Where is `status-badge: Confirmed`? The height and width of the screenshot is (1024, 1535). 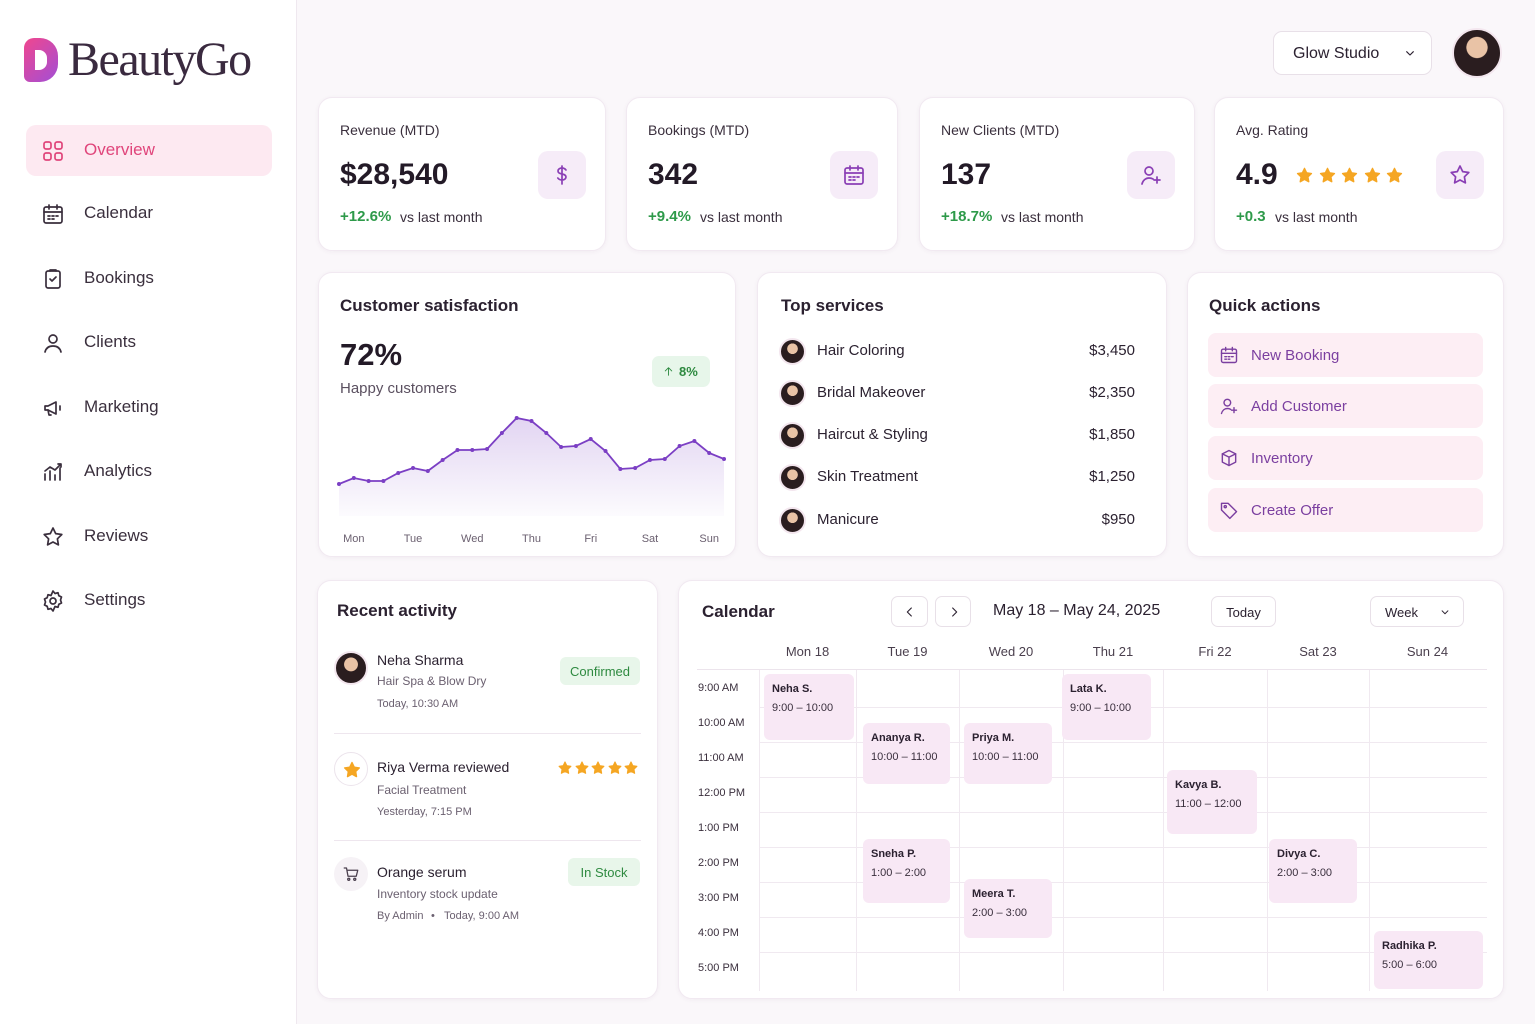 status-badge: Confirmed is located at coordinates (600, 671).